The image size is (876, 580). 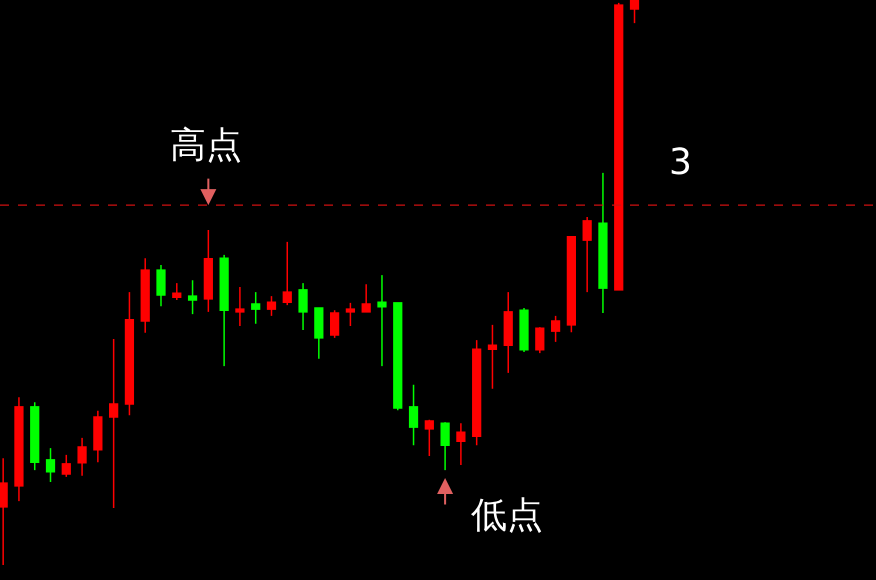 What do you see at coordinates (507, 515) in the screenshot?
I see `annotation: 低点` at bounding box center [507, 515].